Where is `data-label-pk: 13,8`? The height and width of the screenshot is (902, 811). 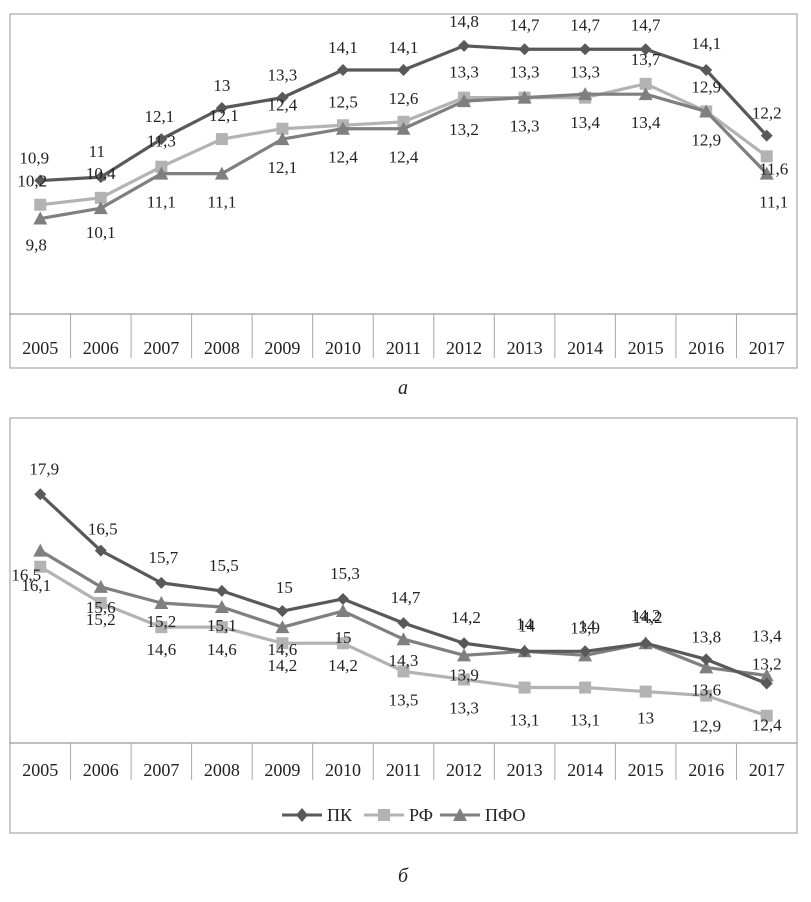 data-label-pk: 13,8 is located at coordinates (706, 636).